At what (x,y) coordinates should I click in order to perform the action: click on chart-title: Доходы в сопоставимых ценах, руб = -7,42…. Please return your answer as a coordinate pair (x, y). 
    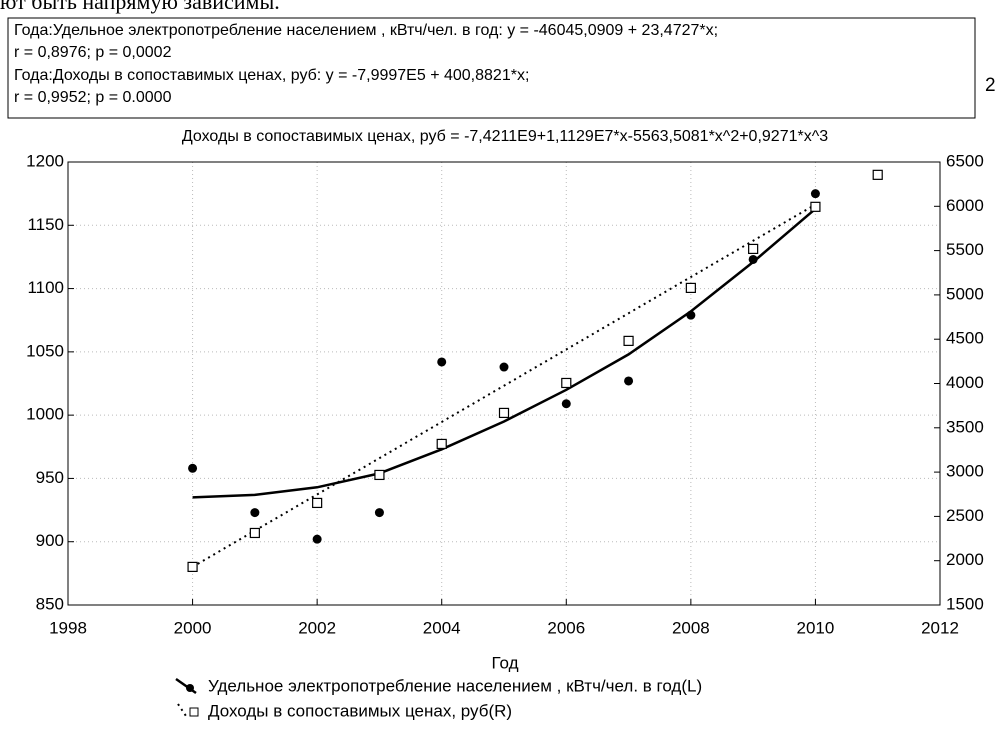
    Looking at the image, I should click on (505, 136).